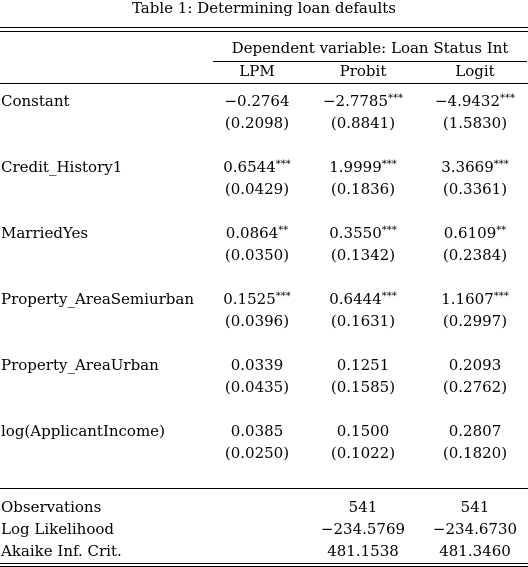 Image resolution: width=528 pixels, height=567 pixels. Describe the element at coordinates (467, 167) in the screenshot. I see `coefficient-value: 3.3669` at that location.